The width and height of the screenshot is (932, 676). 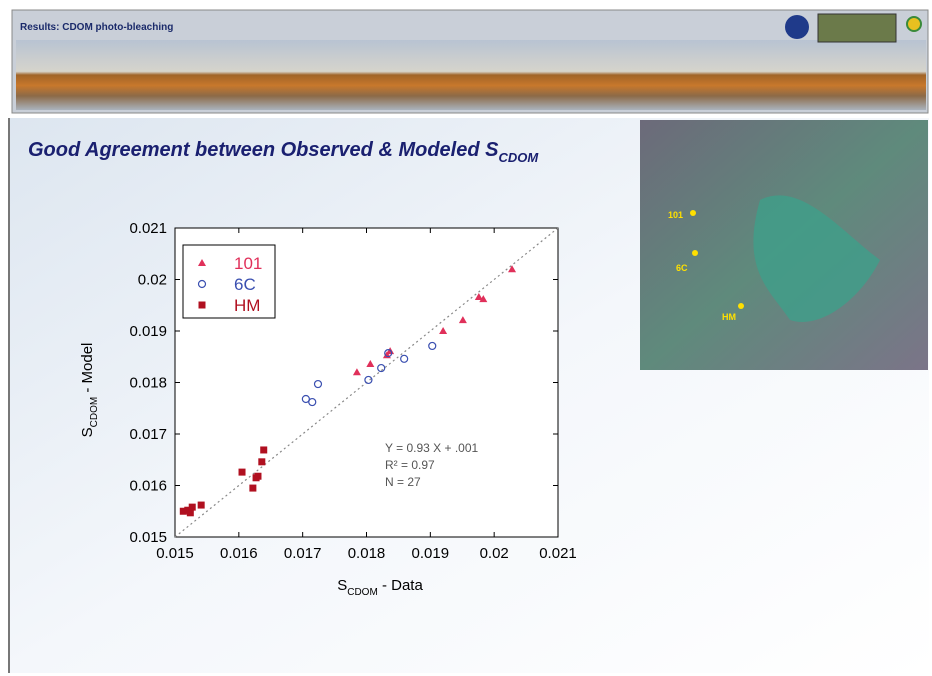 I want to click on annotation: R² = 0.97, so click(x=410, y=465).